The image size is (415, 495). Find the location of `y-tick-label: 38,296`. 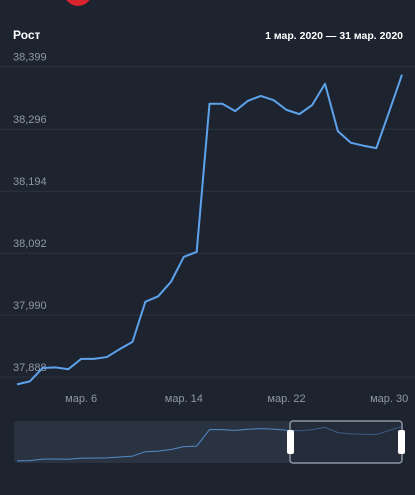

y-tick-label: 38,296 is located at coordinates (30, 120).